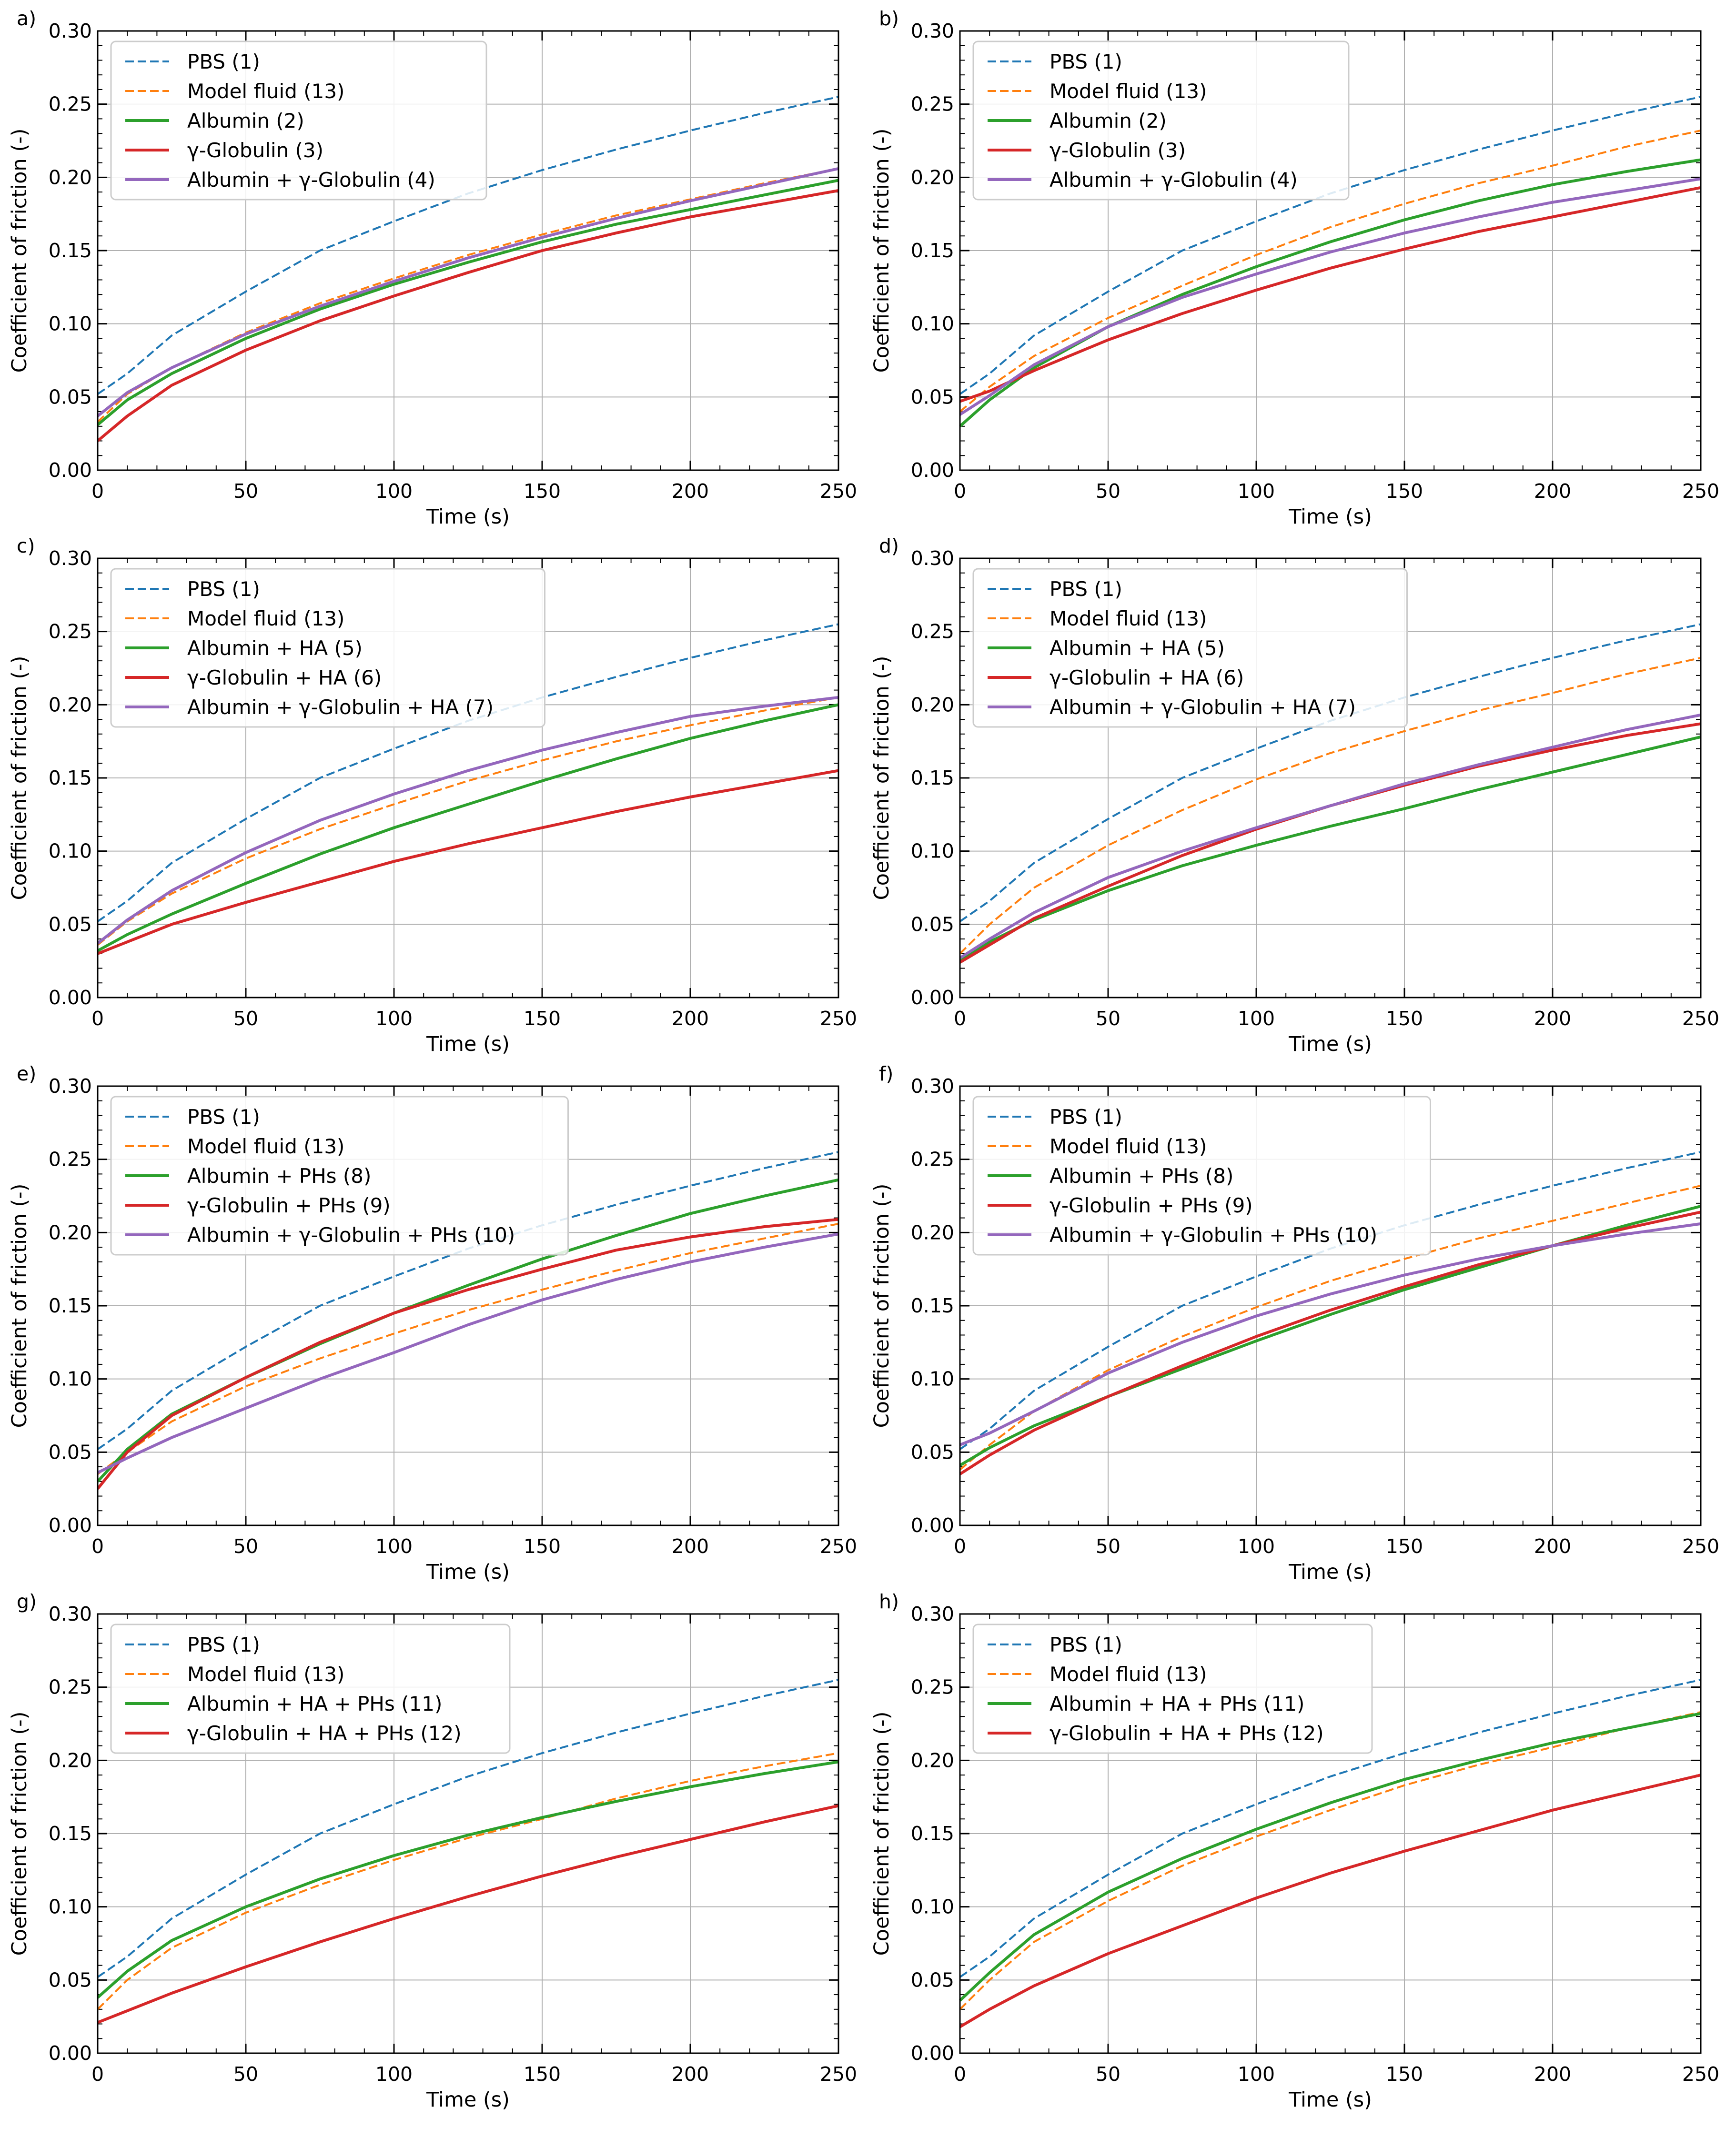  I want to click on legend-label: Albumin + PHs (8), so click(1141, 1176).